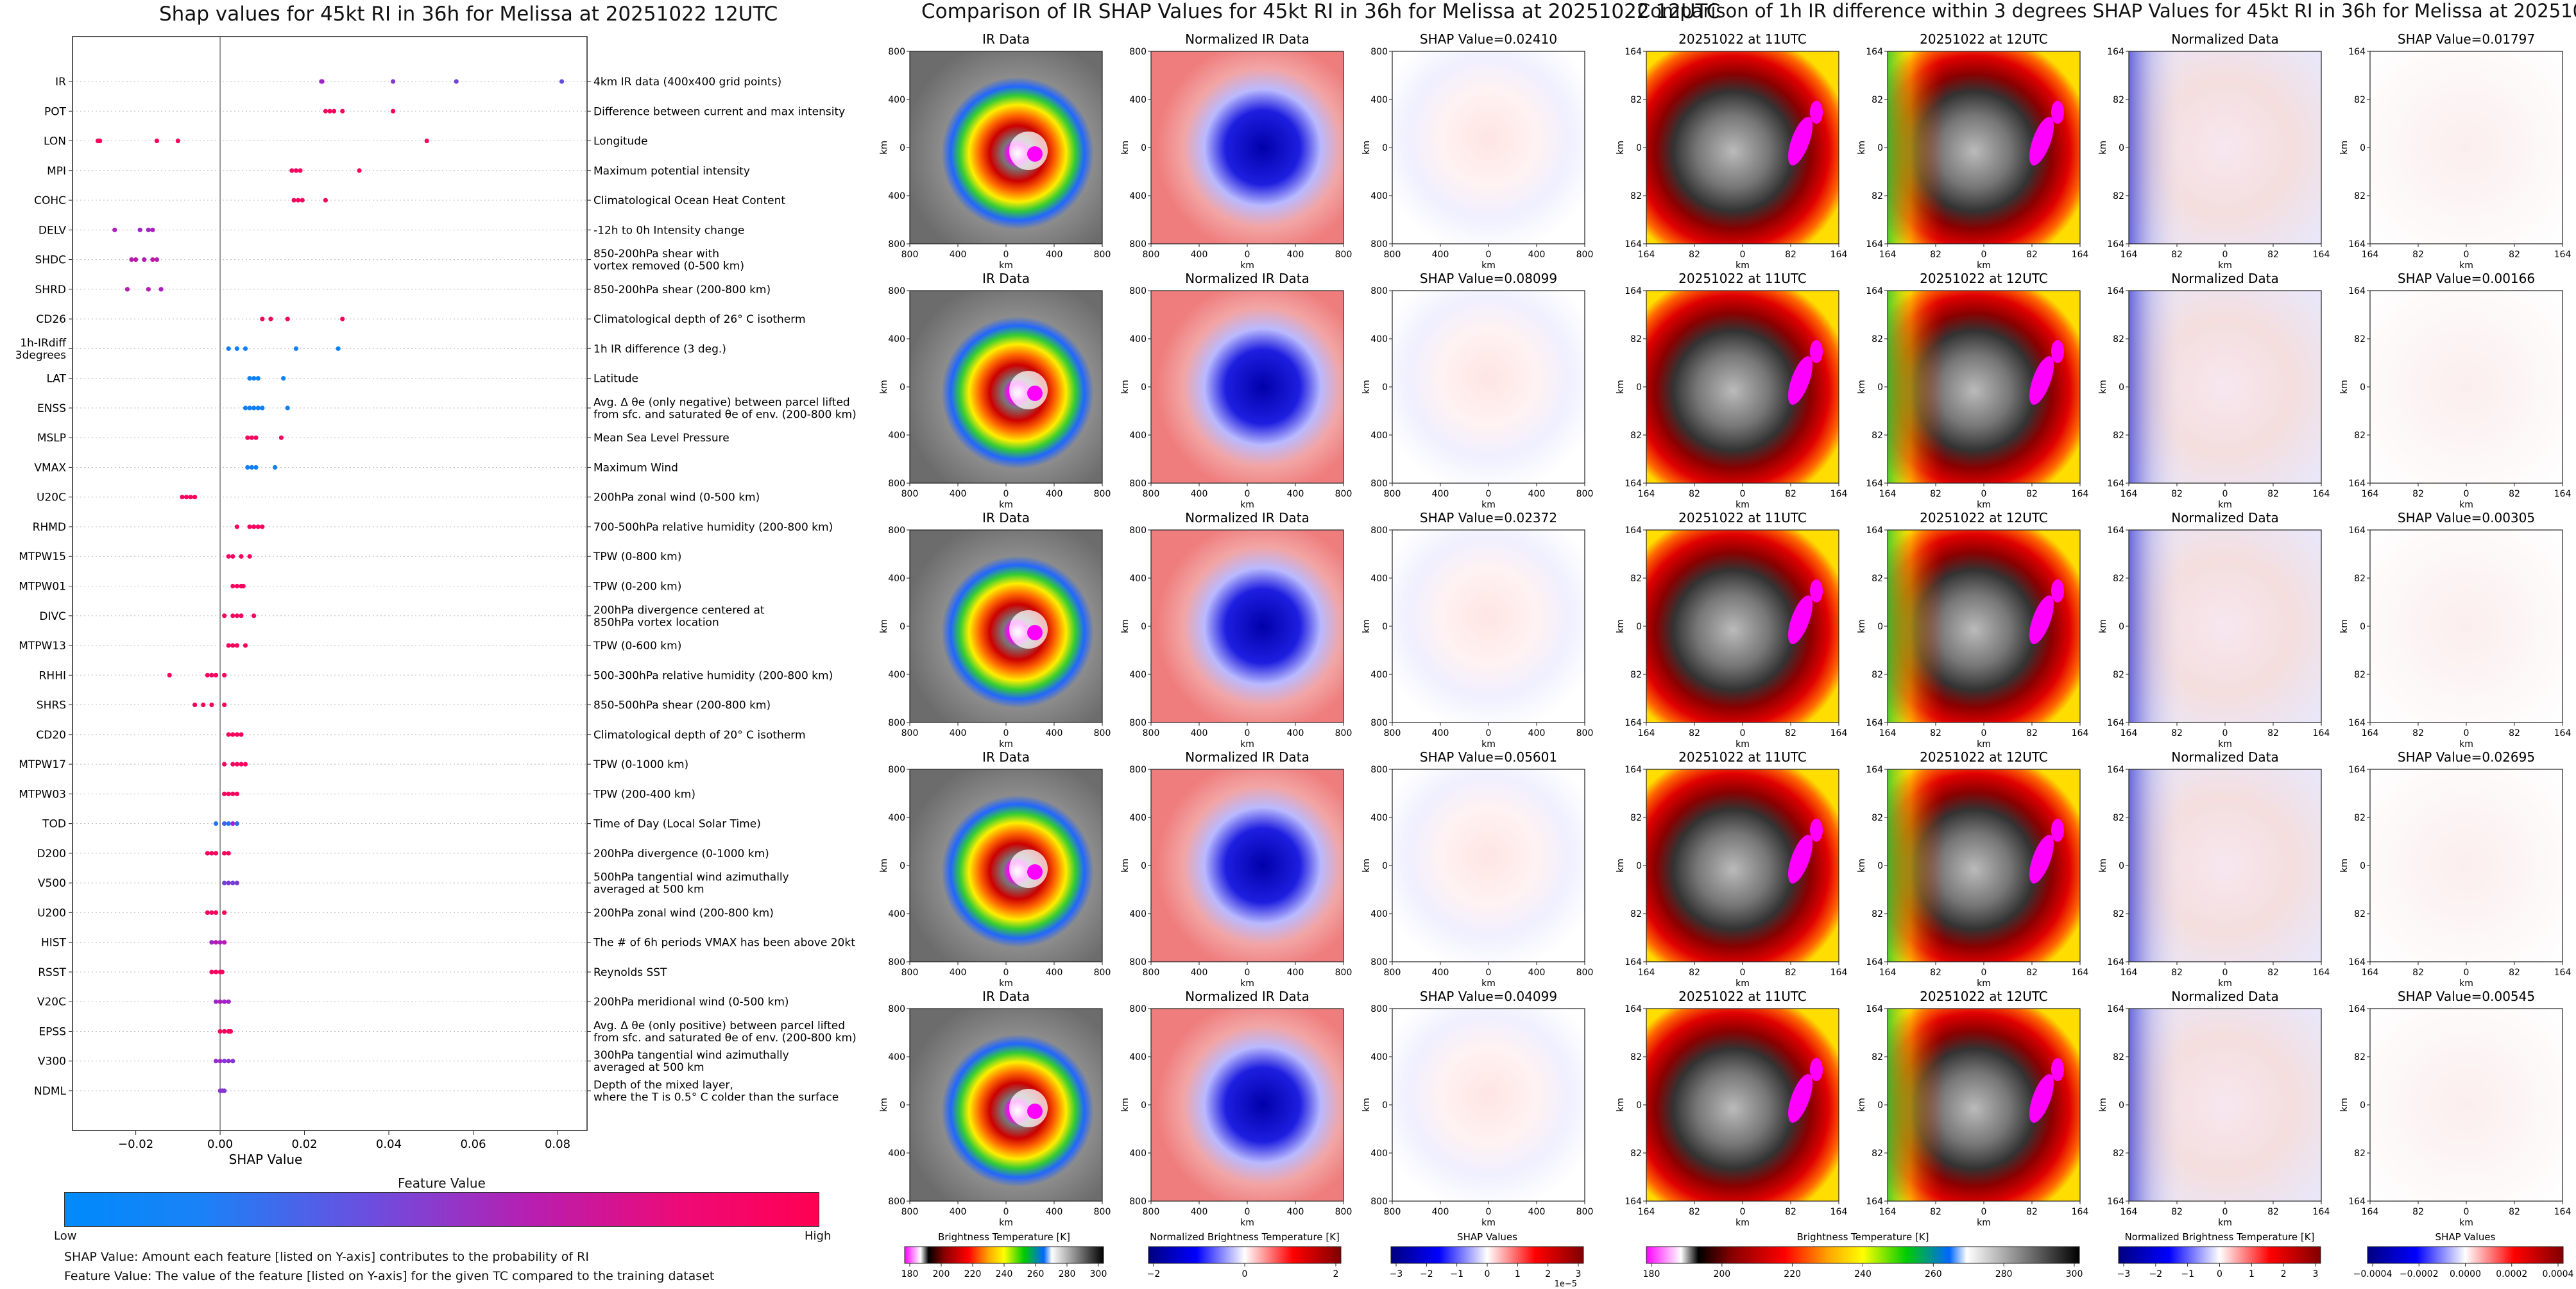 This screenshot has width=2576, height=1289. What do you see at coordinates (220, 1144) in the screenshot?
I see `x-tick-label: 0.00` at bounding box center [220, 1144].